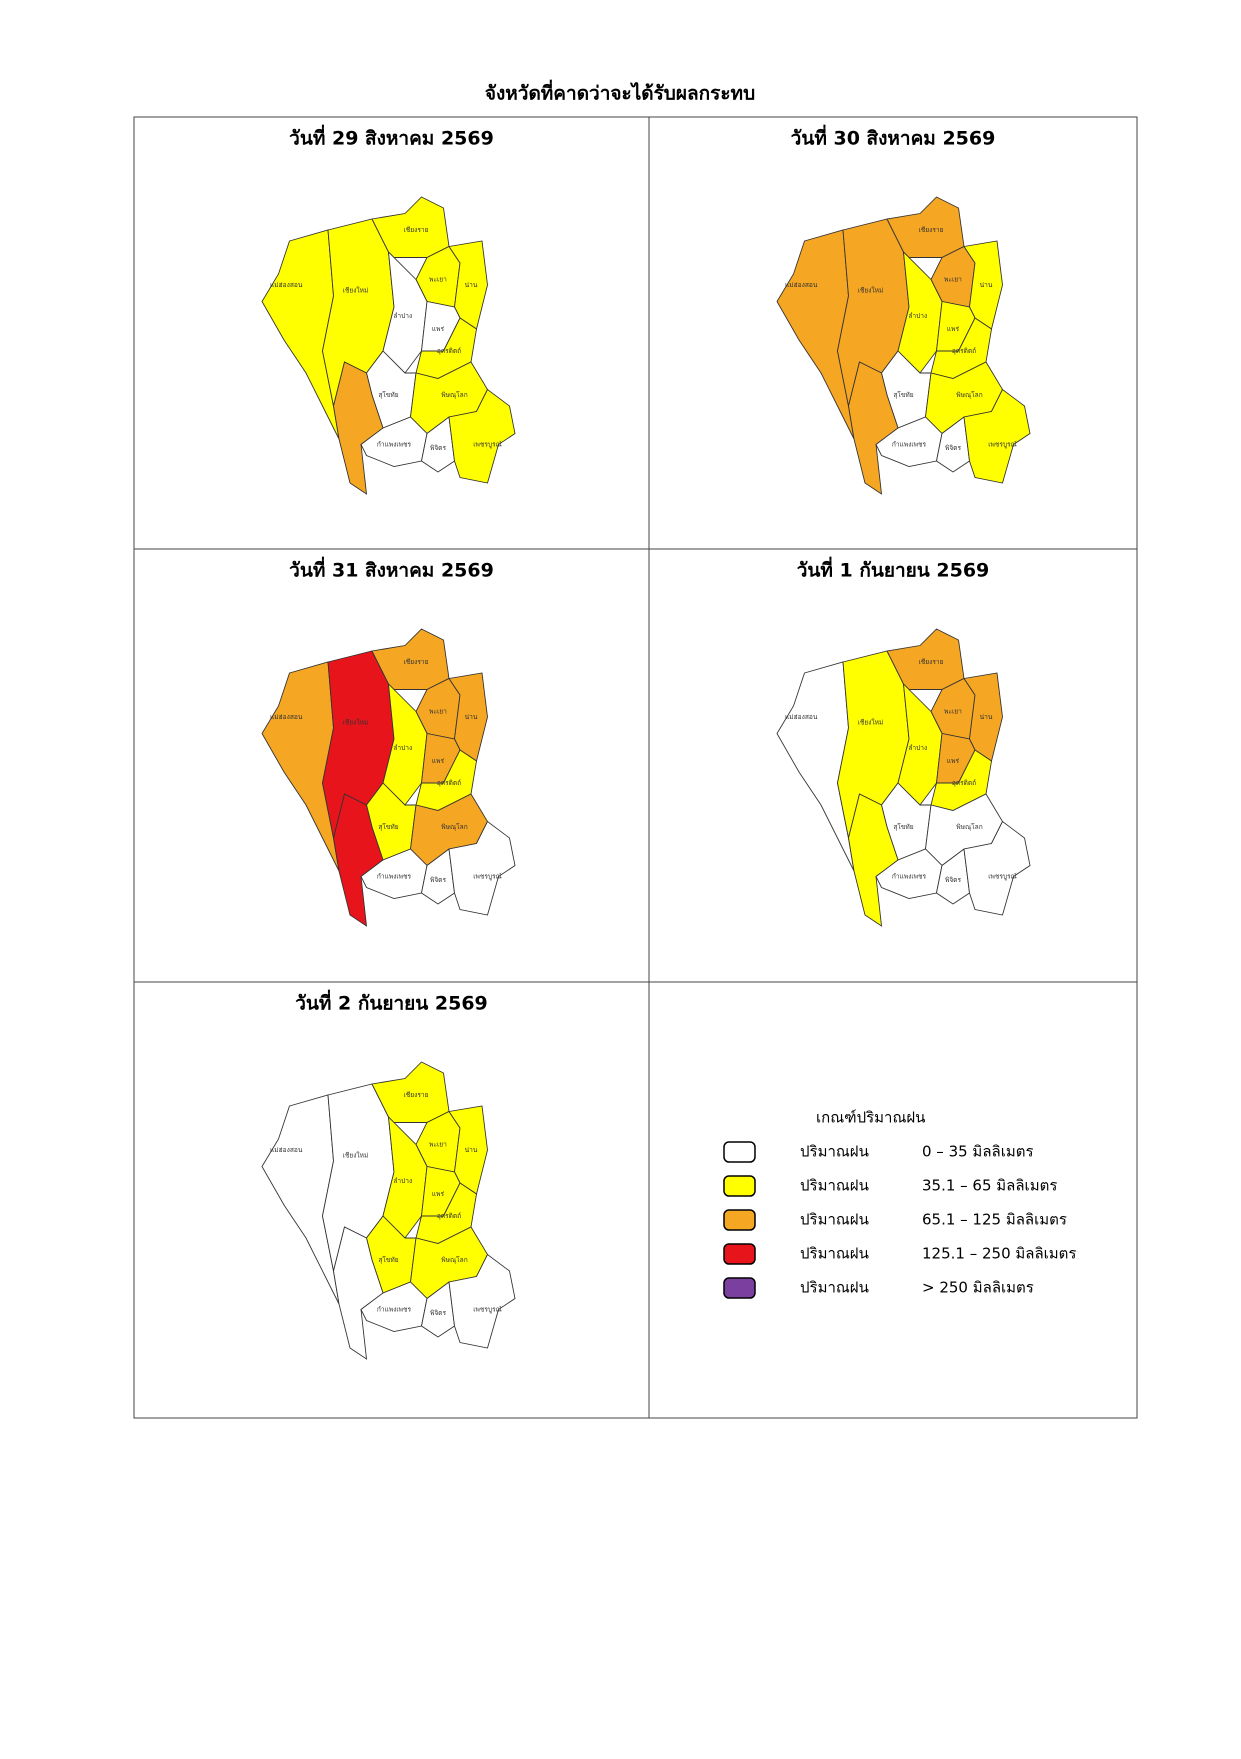 The height and width of the screenshot is (1759, 1241). Describe the element at coordinates (391, 1002) in the screenshot. I see `panel-date: วันที่ 2 กันยายน 2569` at that location.